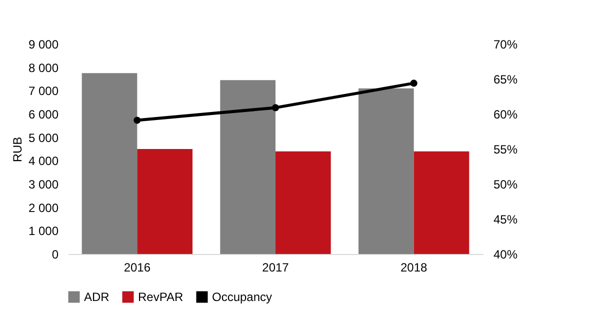  What do you see at coordinates (506, 79) in the screenshot?
I see `y2-tick-label: 65%` at bounding box center [506, 79].